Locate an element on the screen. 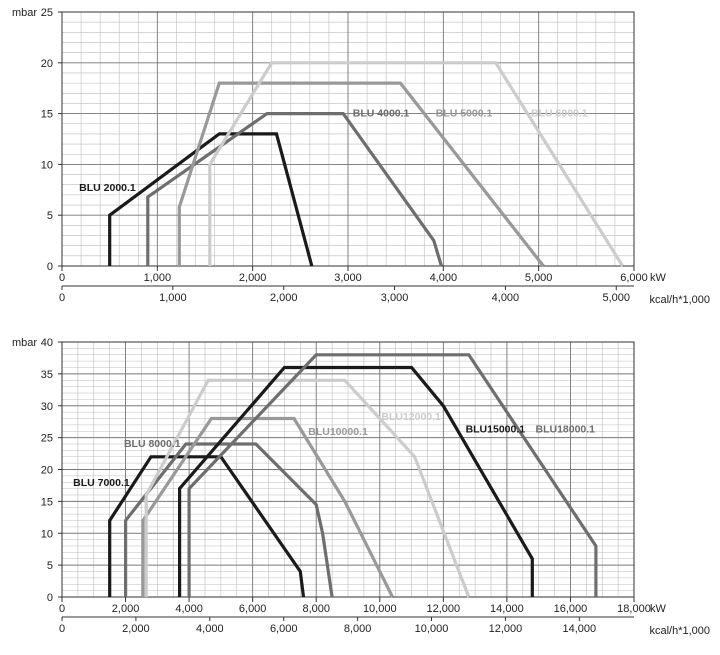 The height and width of the screenshot is (655, 720). x2-tick-label: 12,000 is located at coordinates (506, 629).